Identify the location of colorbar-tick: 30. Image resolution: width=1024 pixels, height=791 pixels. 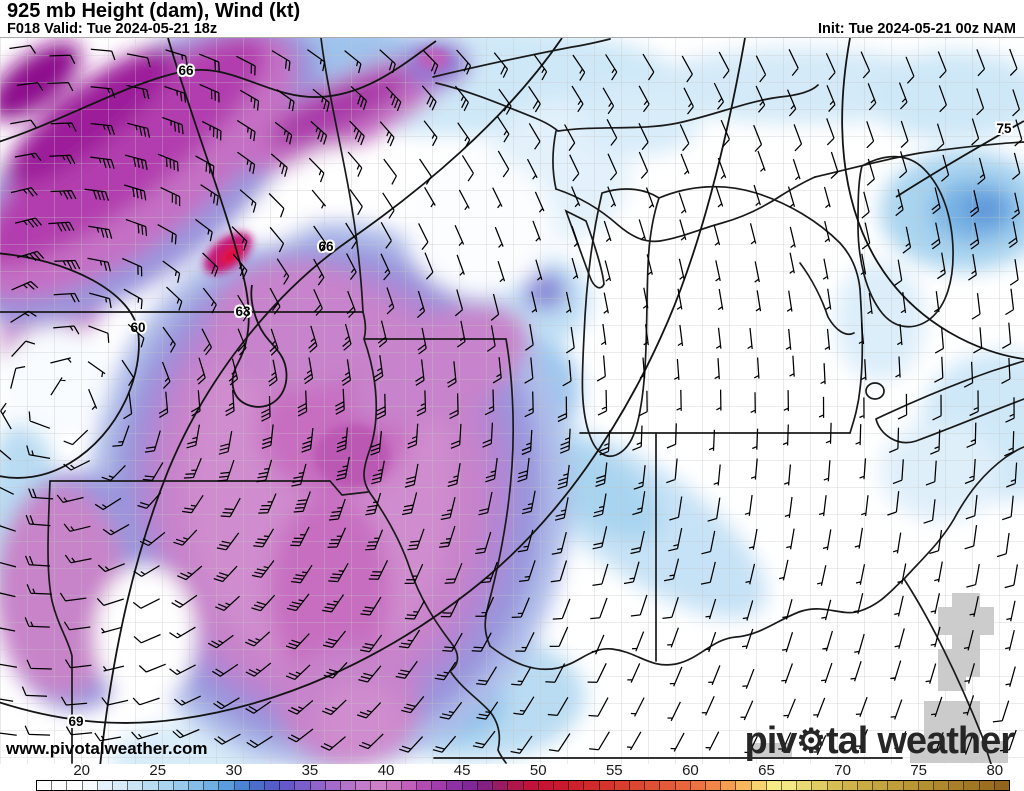
(234, 770).